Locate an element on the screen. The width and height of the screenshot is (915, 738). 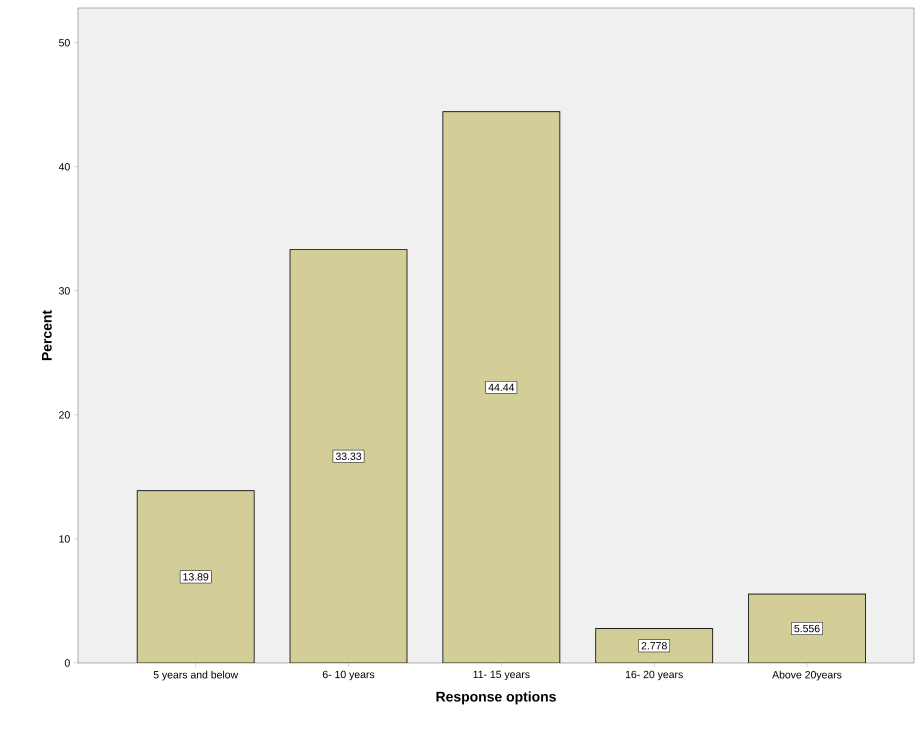
x-tick-label: 5 years and below is located at coordinates (196, 675).